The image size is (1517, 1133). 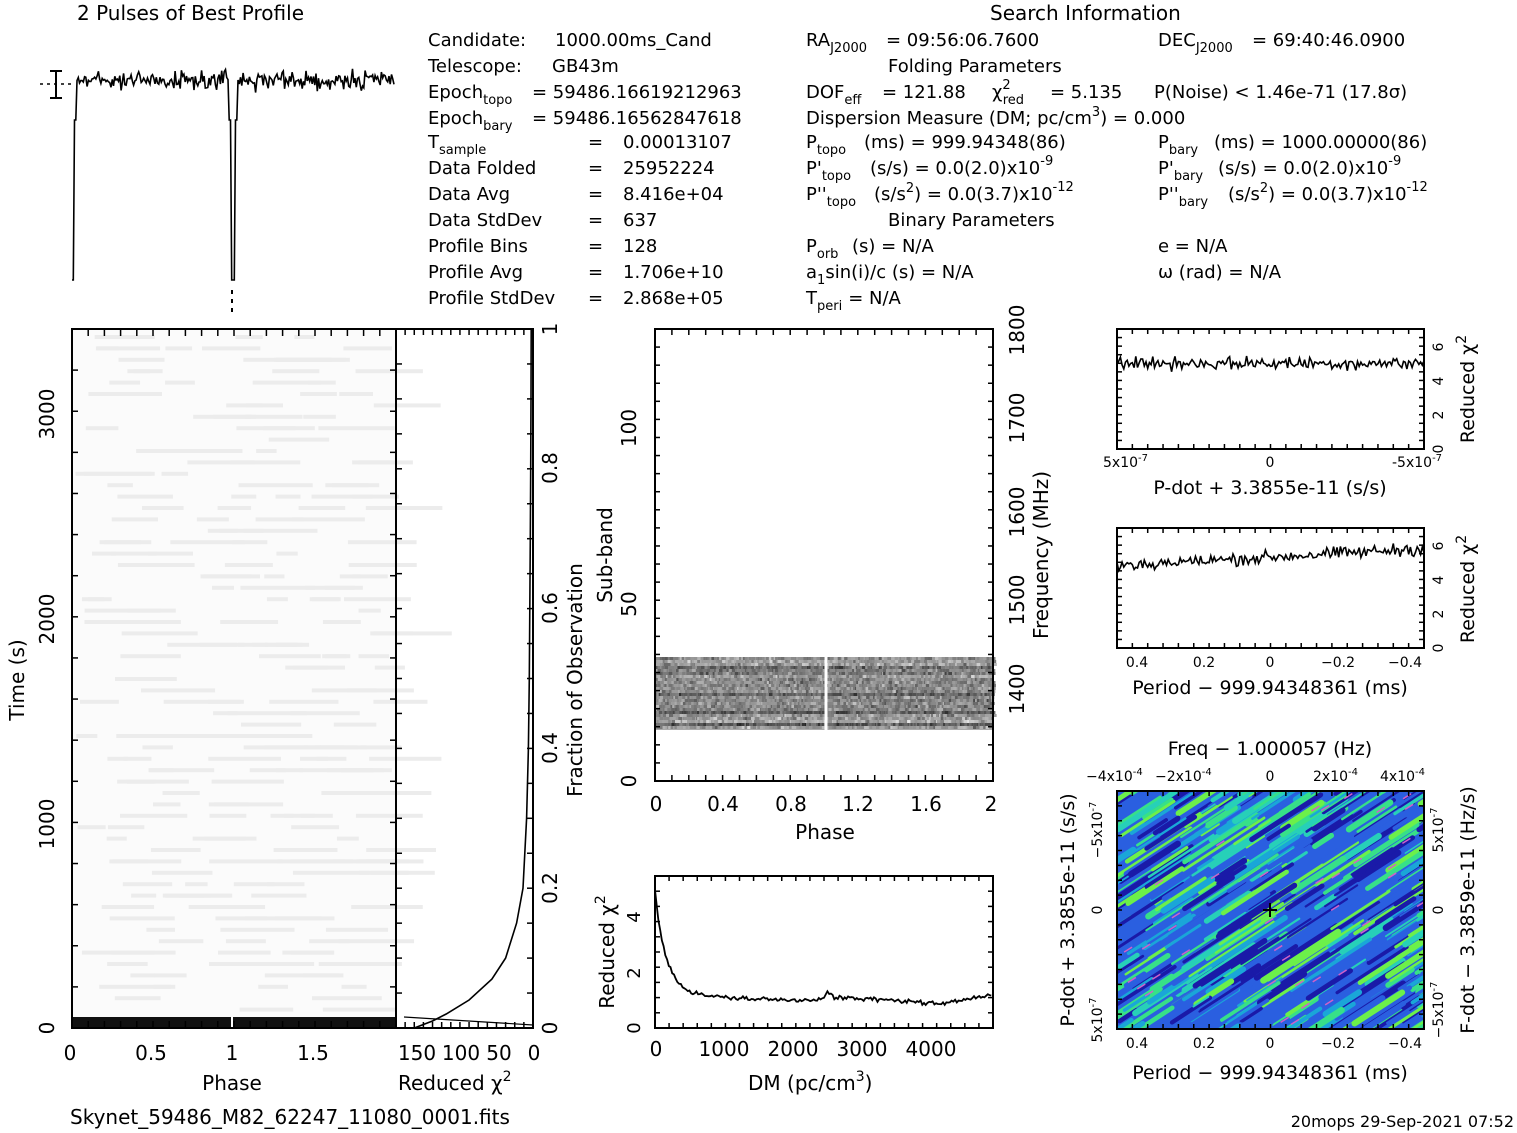 What do you see at coordinates (1188, 894) in the screenshot?
I see `pp-streak` at bounding box center [1188, 894].